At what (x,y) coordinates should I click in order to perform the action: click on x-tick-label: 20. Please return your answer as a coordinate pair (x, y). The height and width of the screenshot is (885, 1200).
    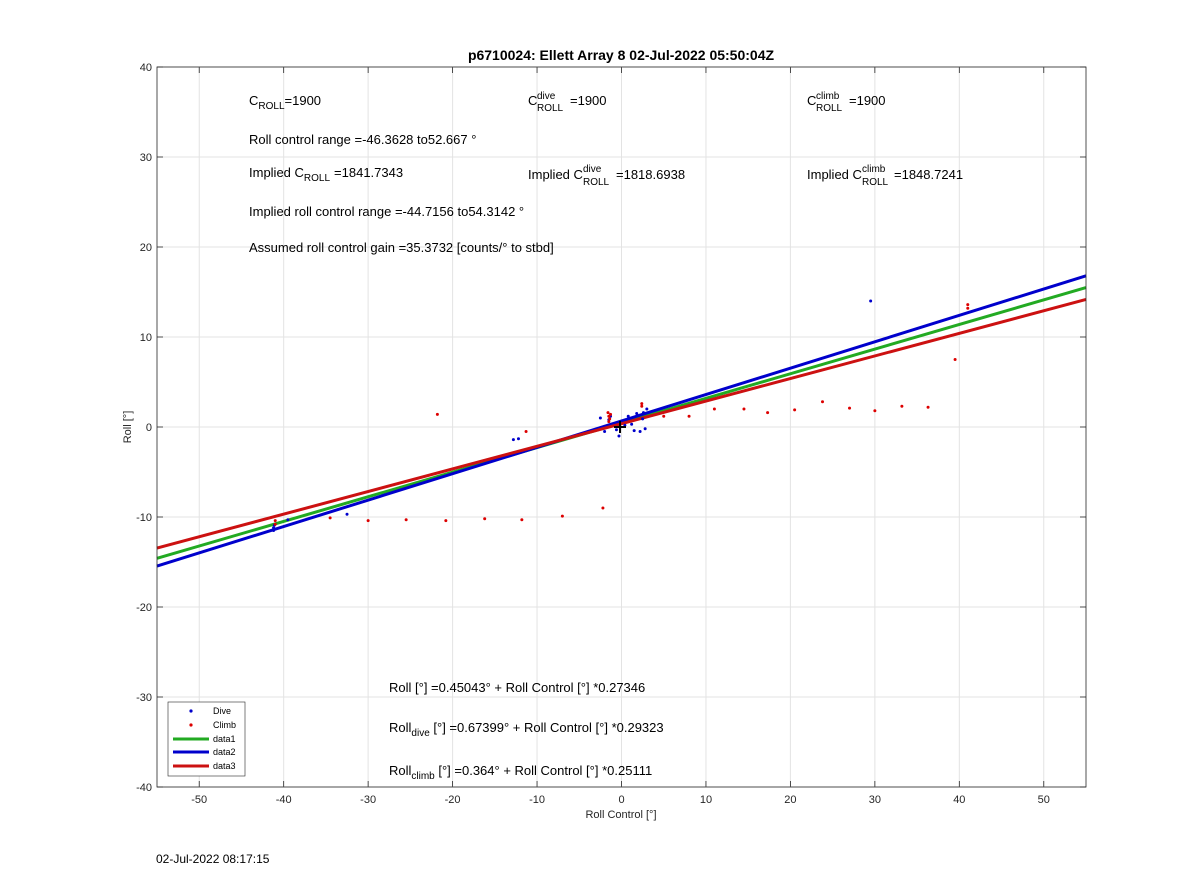
    Looking at the image, I should click on (790, 800).